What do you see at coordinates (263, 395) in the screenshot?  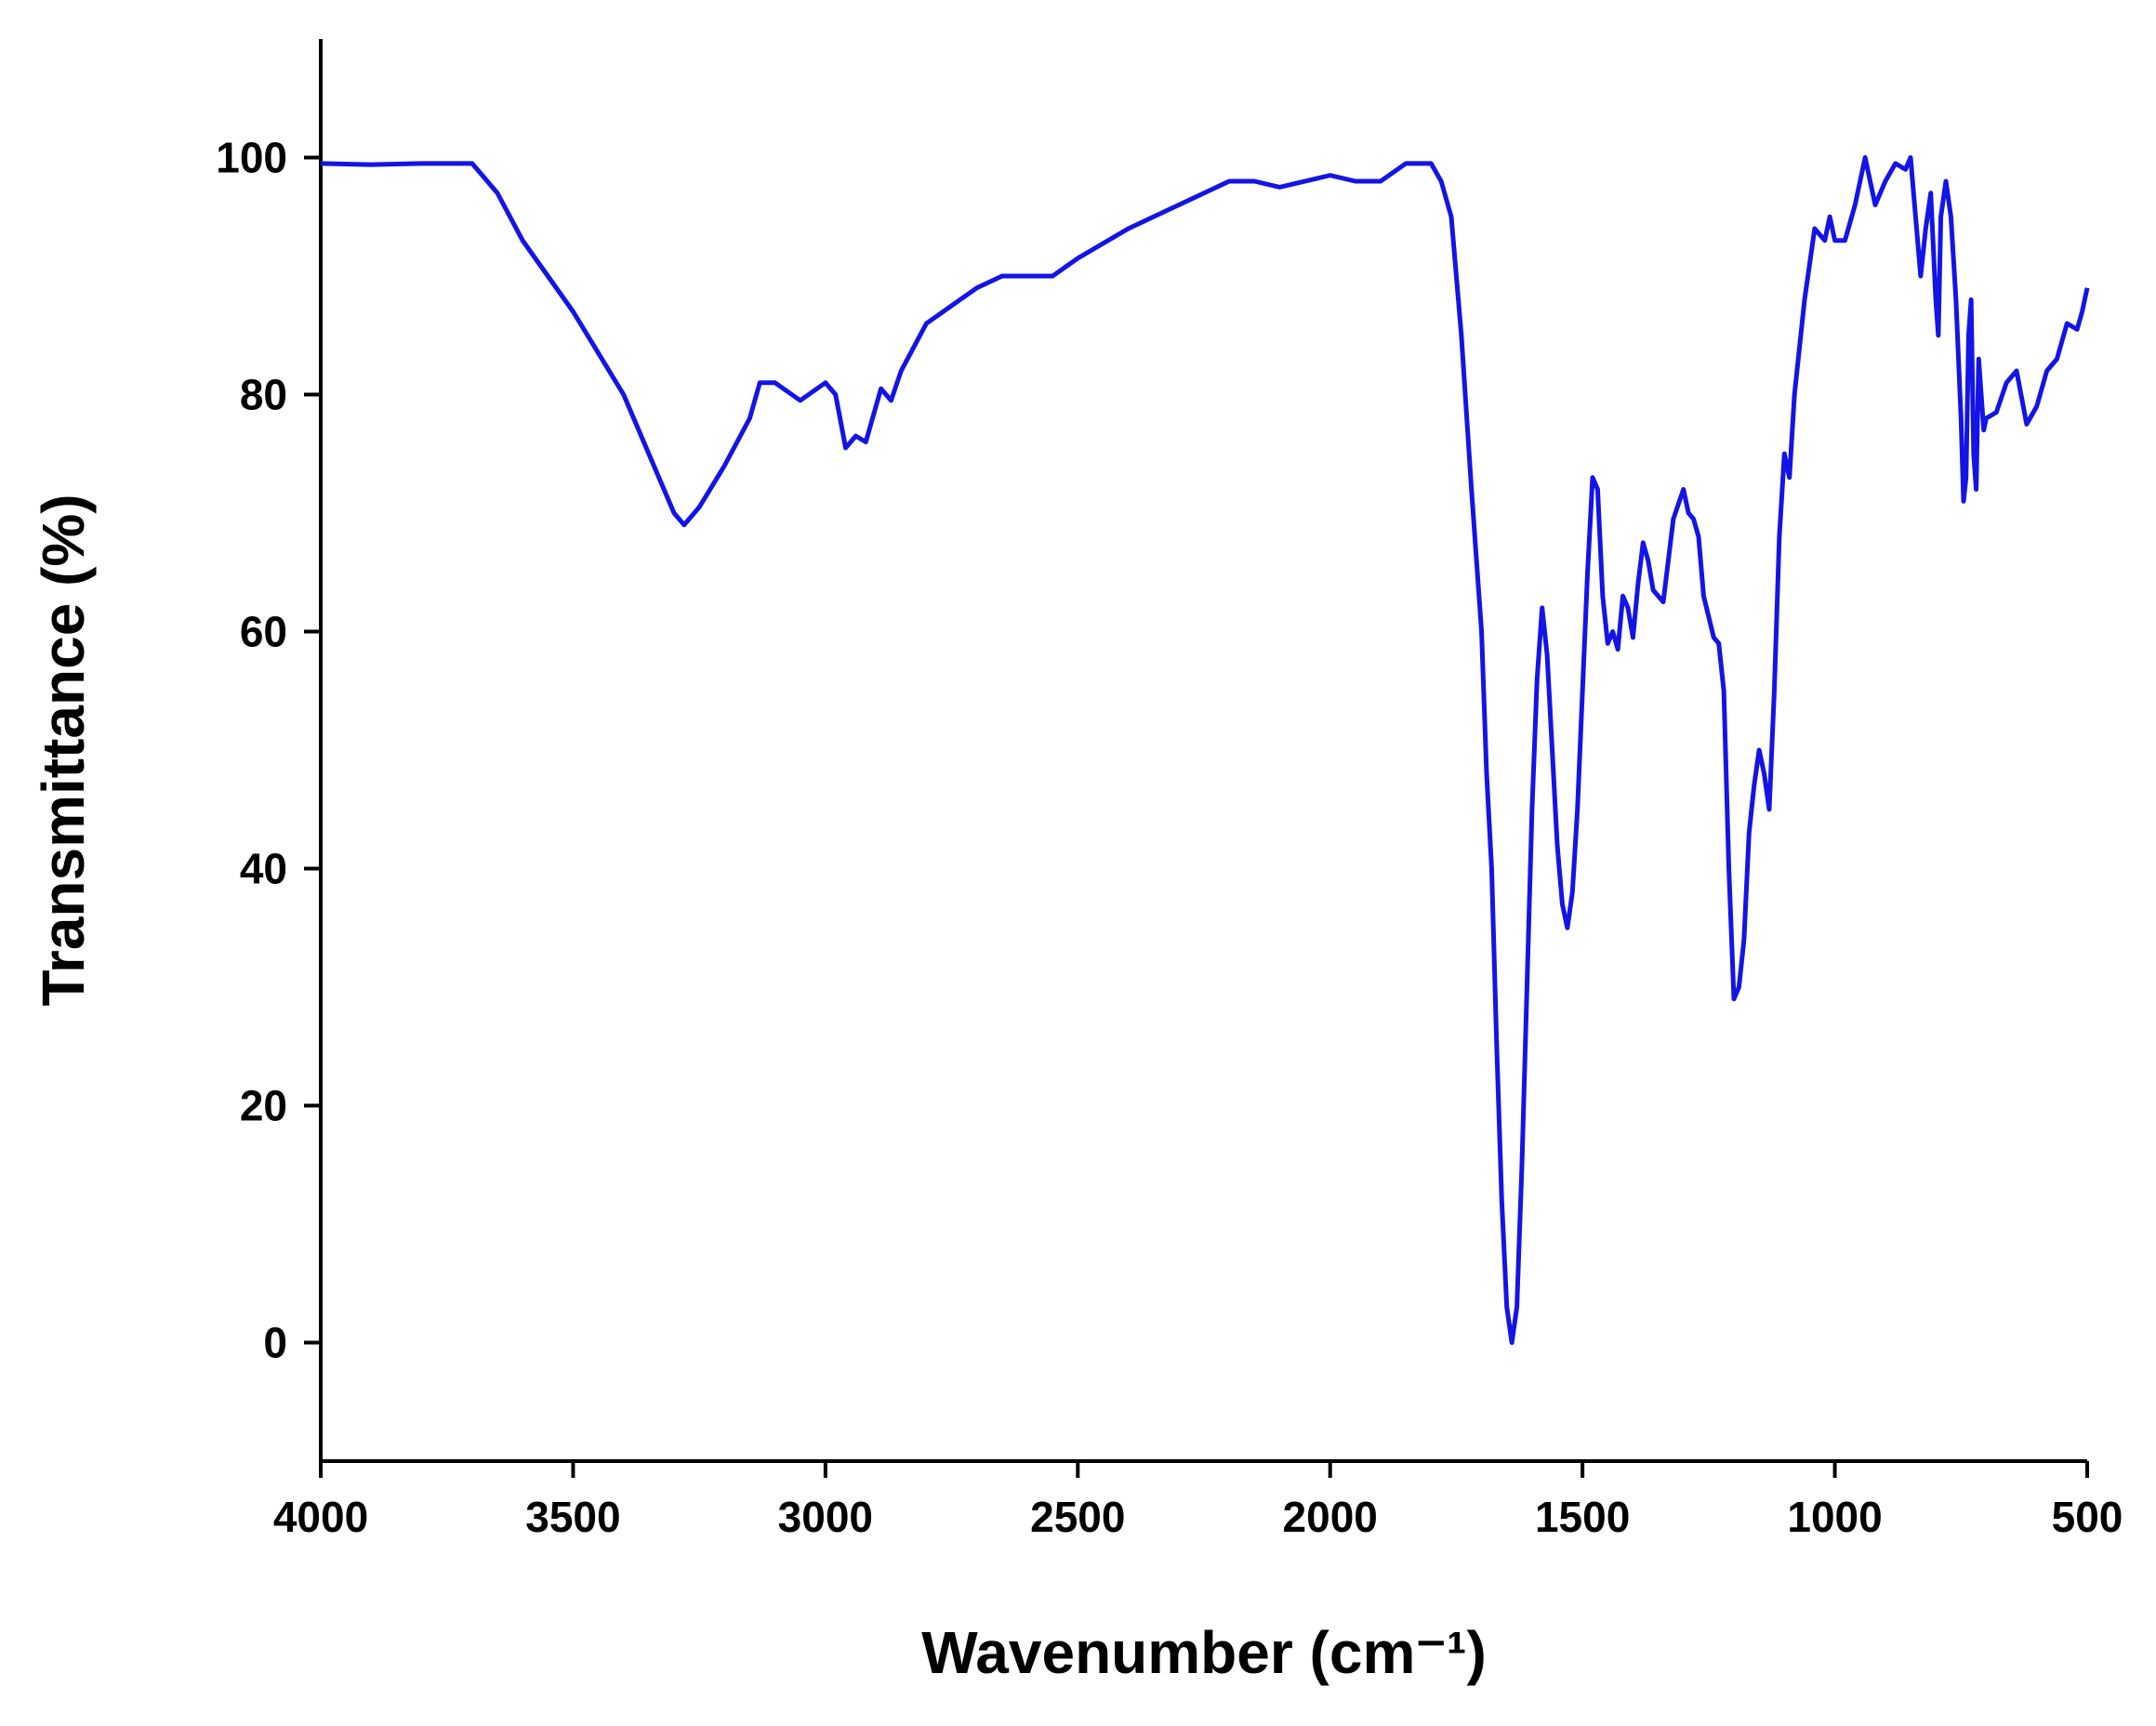 I see `y-tick-label: 80` at bounding box center [263, 395].